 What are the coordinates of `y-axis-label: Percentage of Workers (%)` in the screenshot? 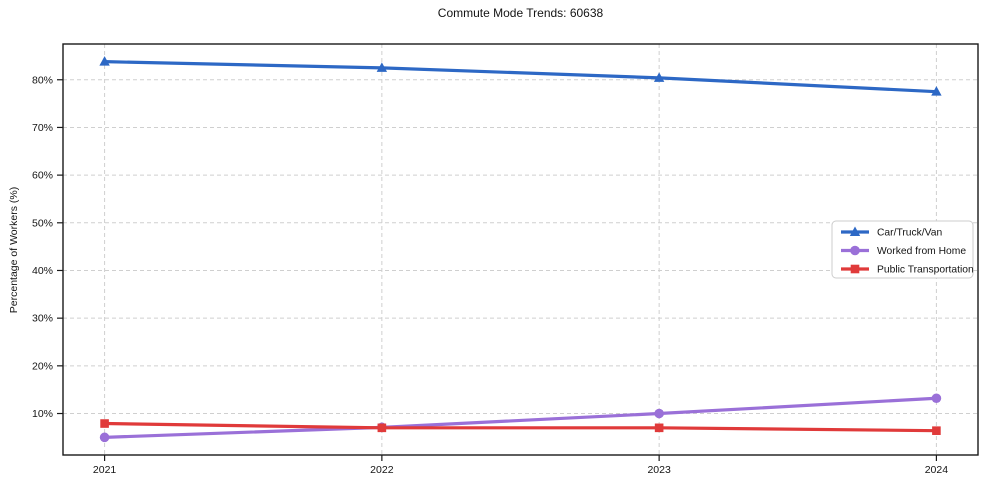 It's located at (14, 250).